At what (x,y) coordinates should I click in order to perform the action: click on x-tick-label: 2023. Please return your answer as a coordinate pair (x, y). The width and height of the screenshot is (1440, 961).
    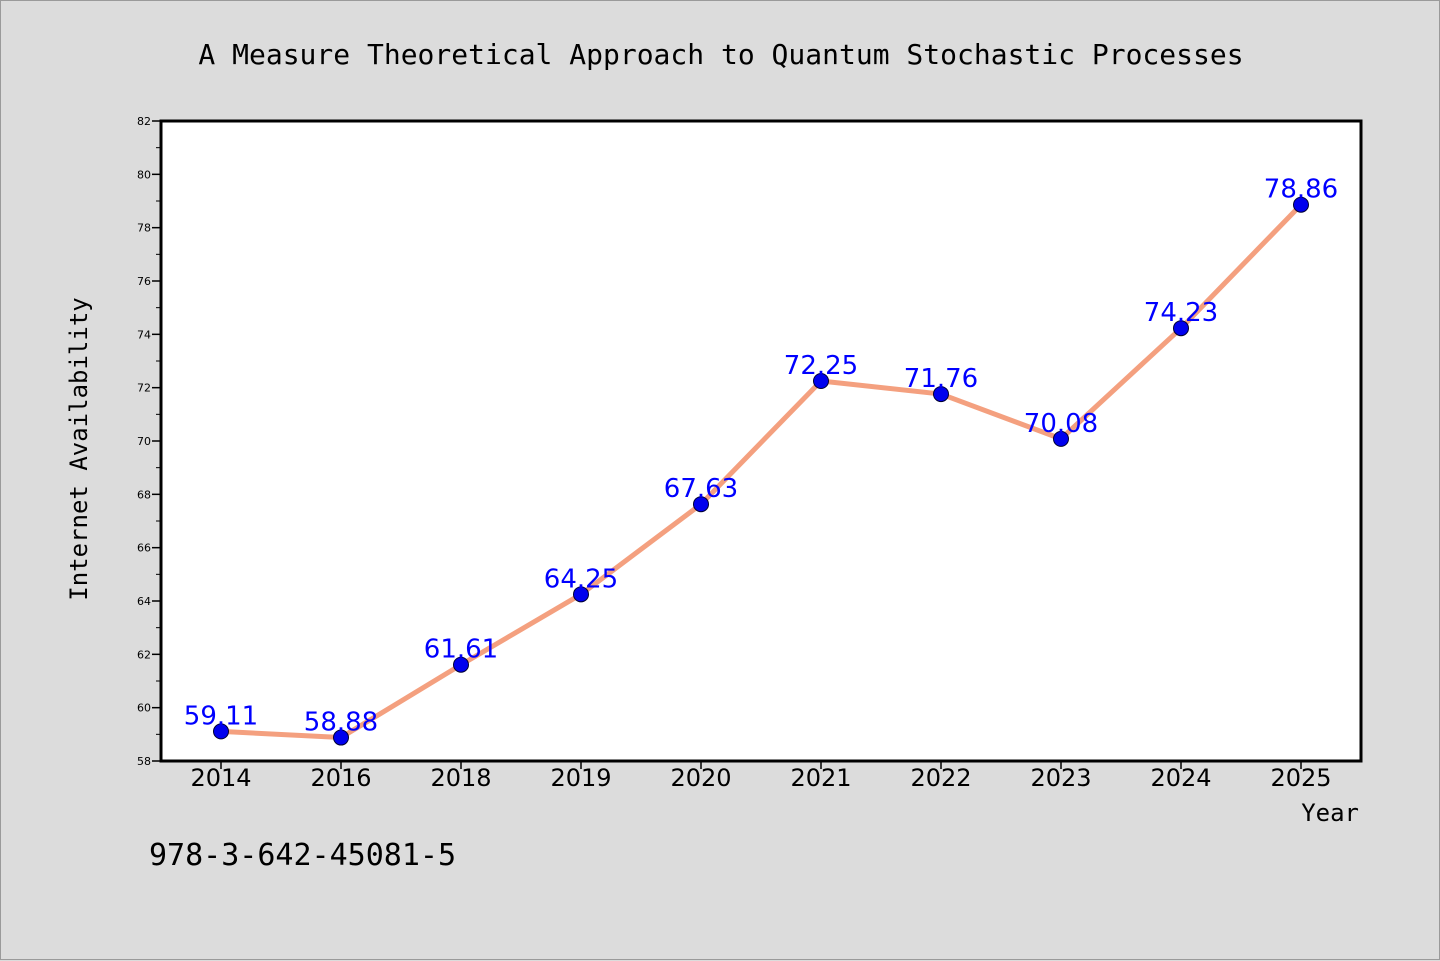
    Looking at the image, I should click on (1060, 778).